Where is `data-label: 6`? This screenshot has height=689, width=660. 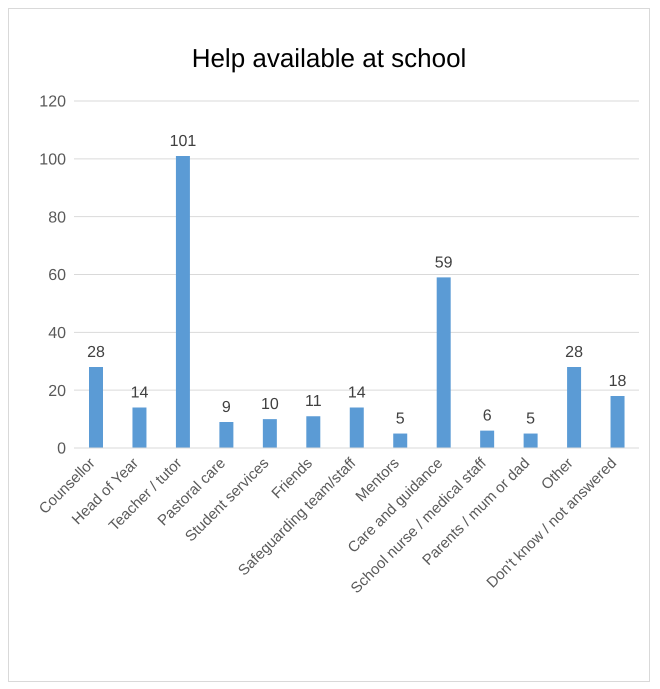
data-label: 6 is located at coordinates (487, 416).